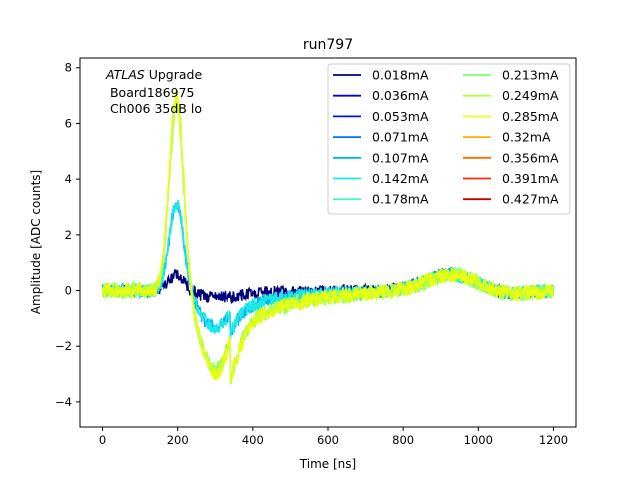 Image resolution: width=640 pixels, height=480 pixels. What do you see at coordinates (68, 123) in the screenshot?
I see `y-tick-label: 6` at bounding box center [68, 123].